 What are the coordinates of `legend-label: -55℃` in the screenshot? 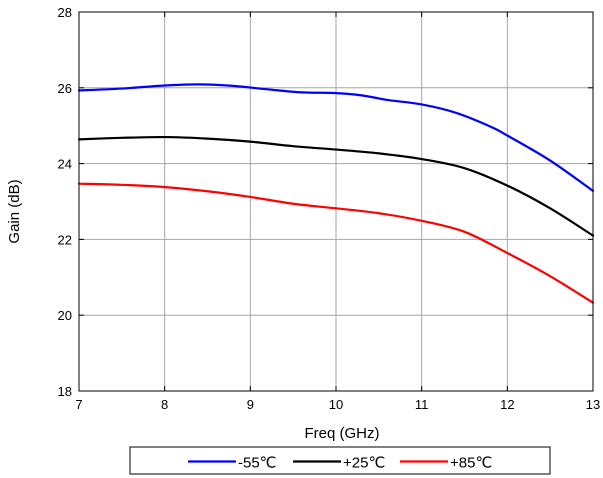 It's located at (257, 463).